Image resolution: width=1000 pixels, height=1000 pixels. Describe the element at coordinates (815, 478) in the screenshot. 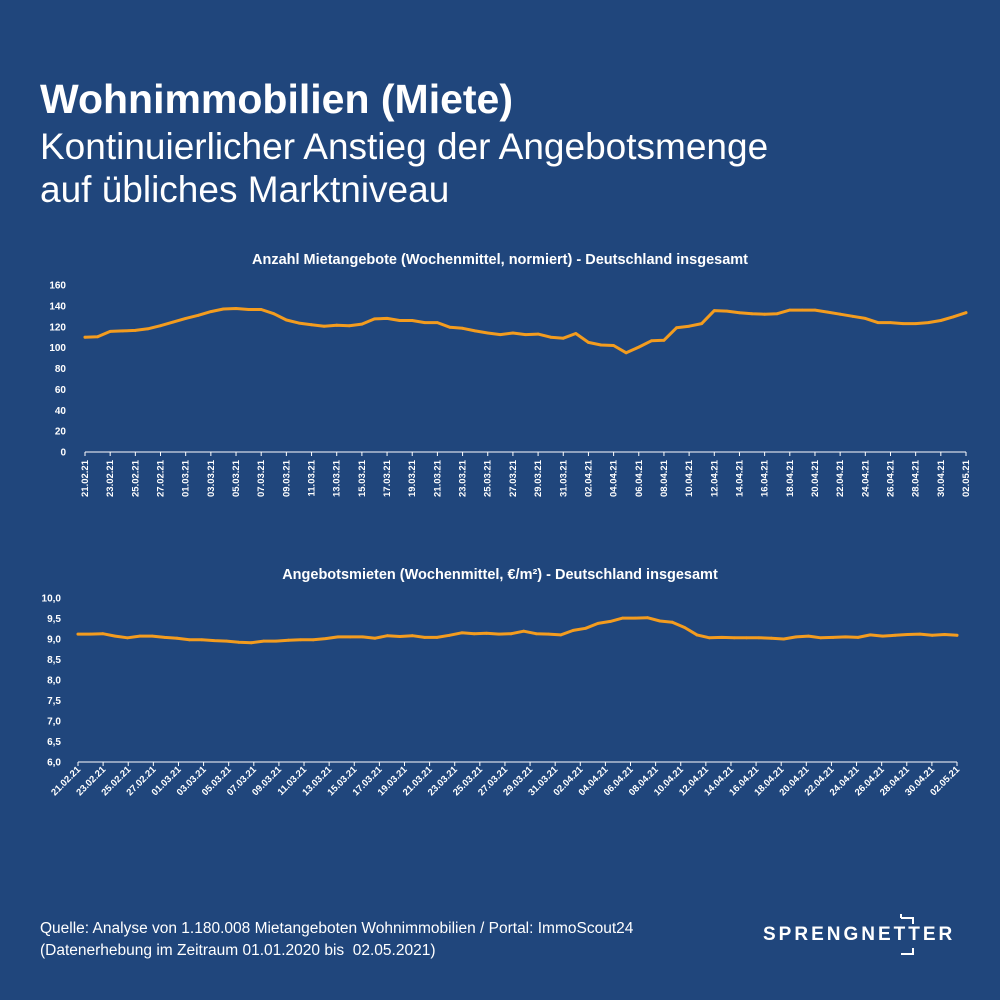

I see `x-tick-label: 20.04.21` at that location.